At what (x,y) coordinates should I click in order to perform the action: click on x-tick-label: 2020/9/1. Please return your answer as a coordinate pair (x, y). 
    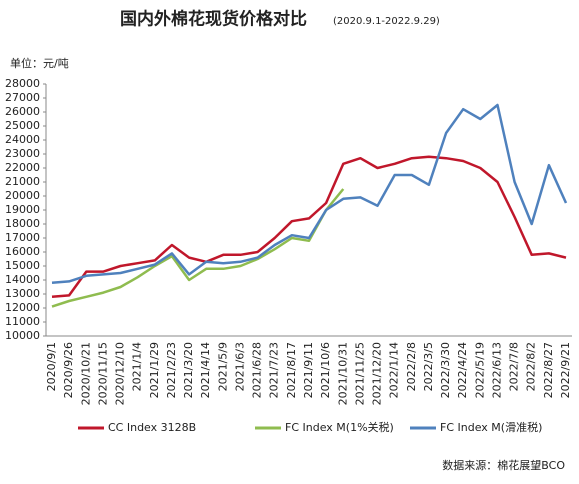
    Looking at the image, I should click on (51, 366).